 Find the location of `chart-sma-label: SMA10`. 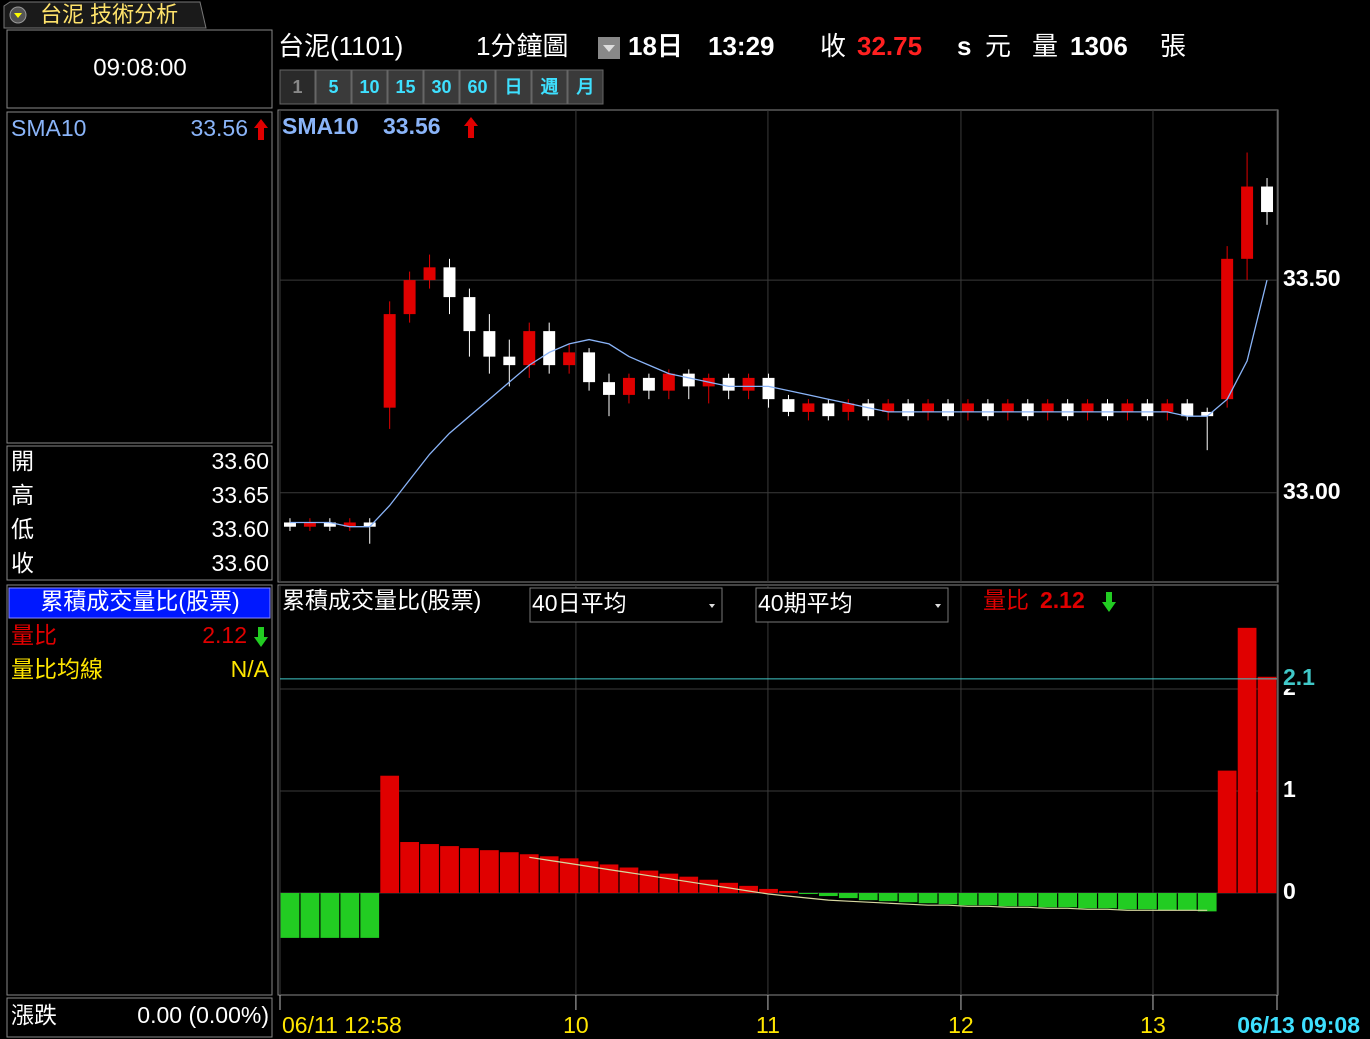

chart-sma-label: SMA10 is located at coordinates (320, 126).